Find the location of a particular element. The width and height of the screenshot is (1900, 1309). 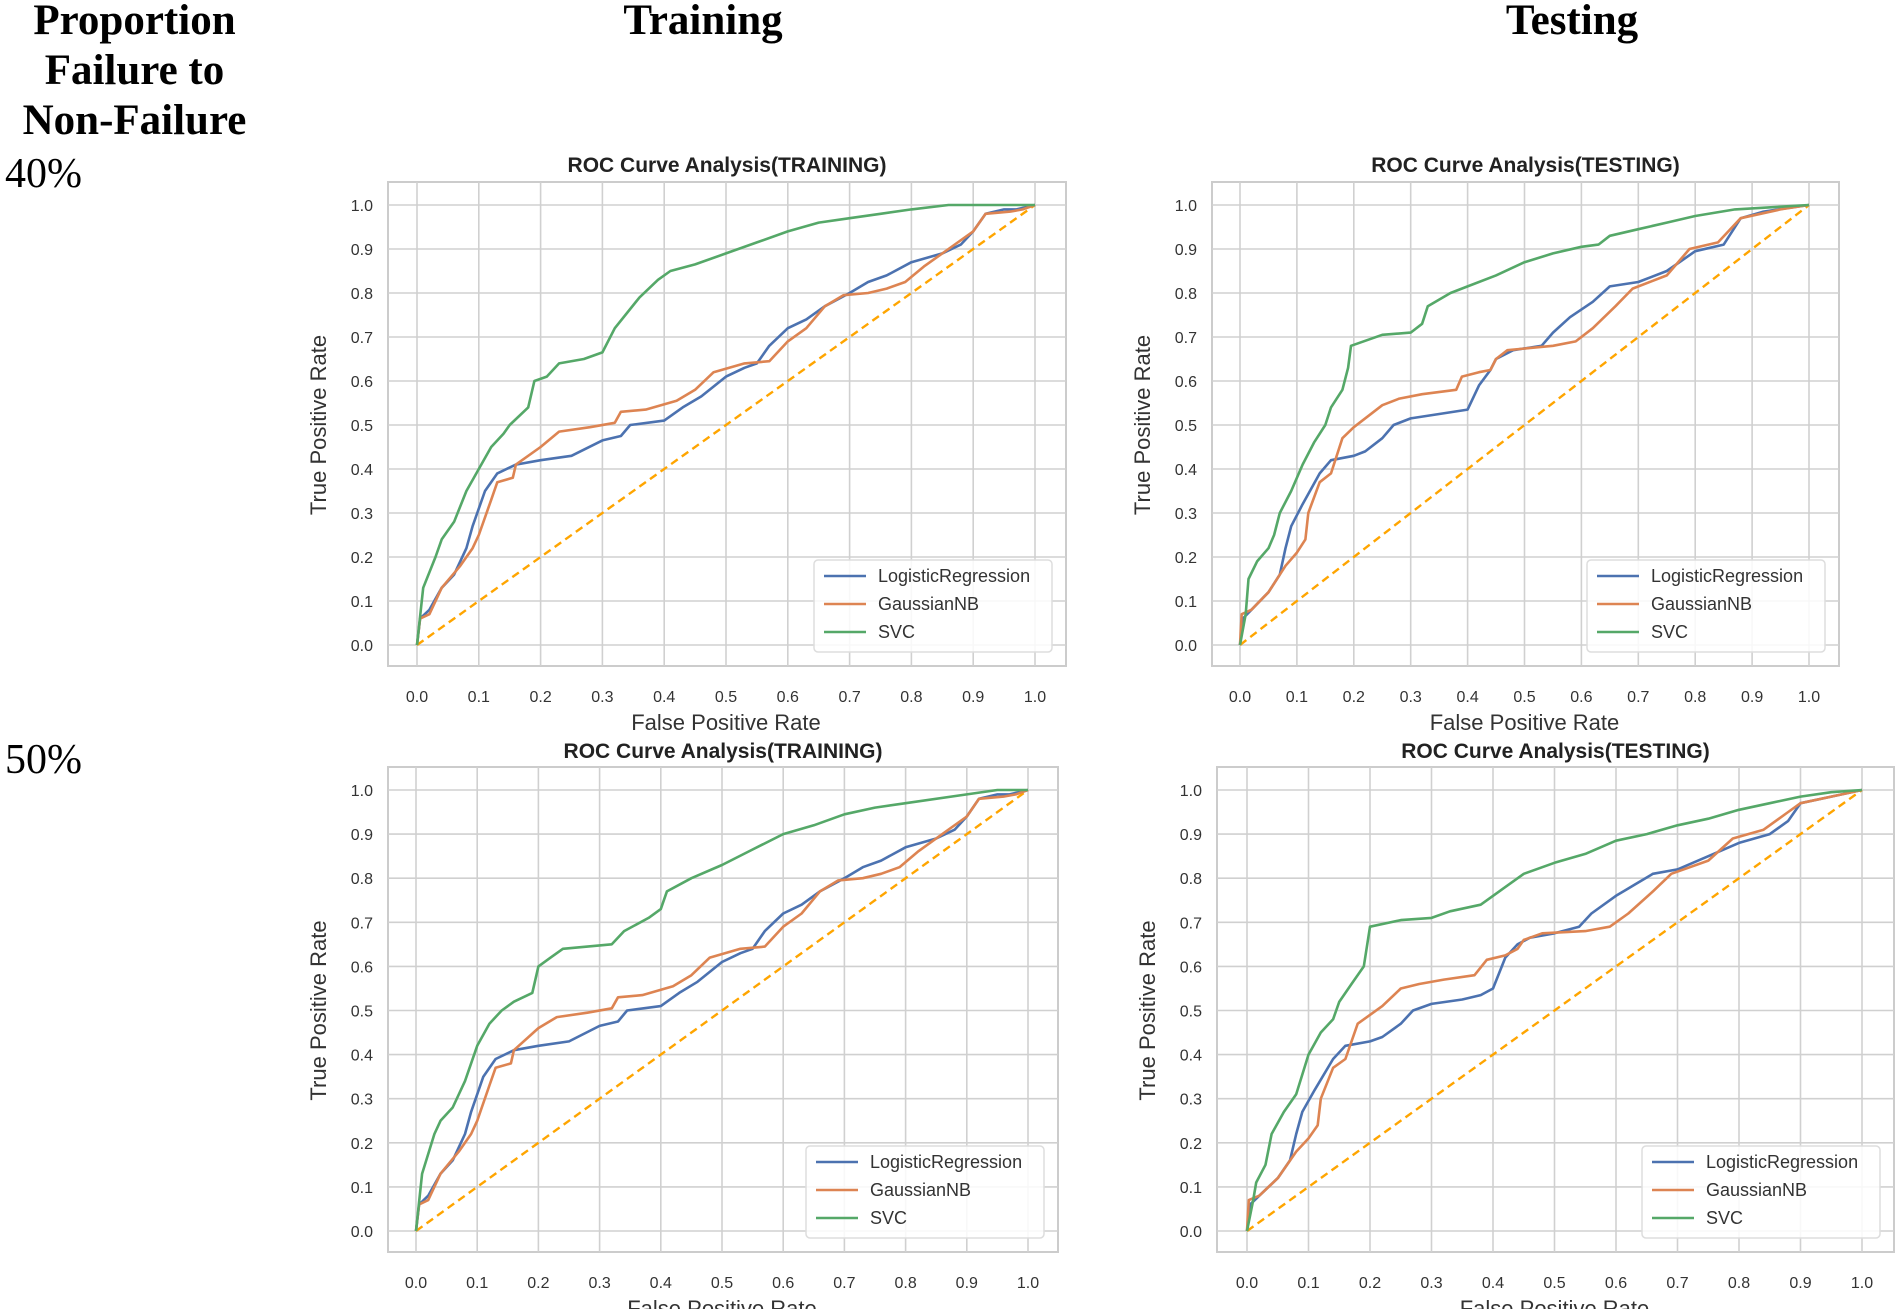

row-label-40: 40% is located at coordinates (43, 174).